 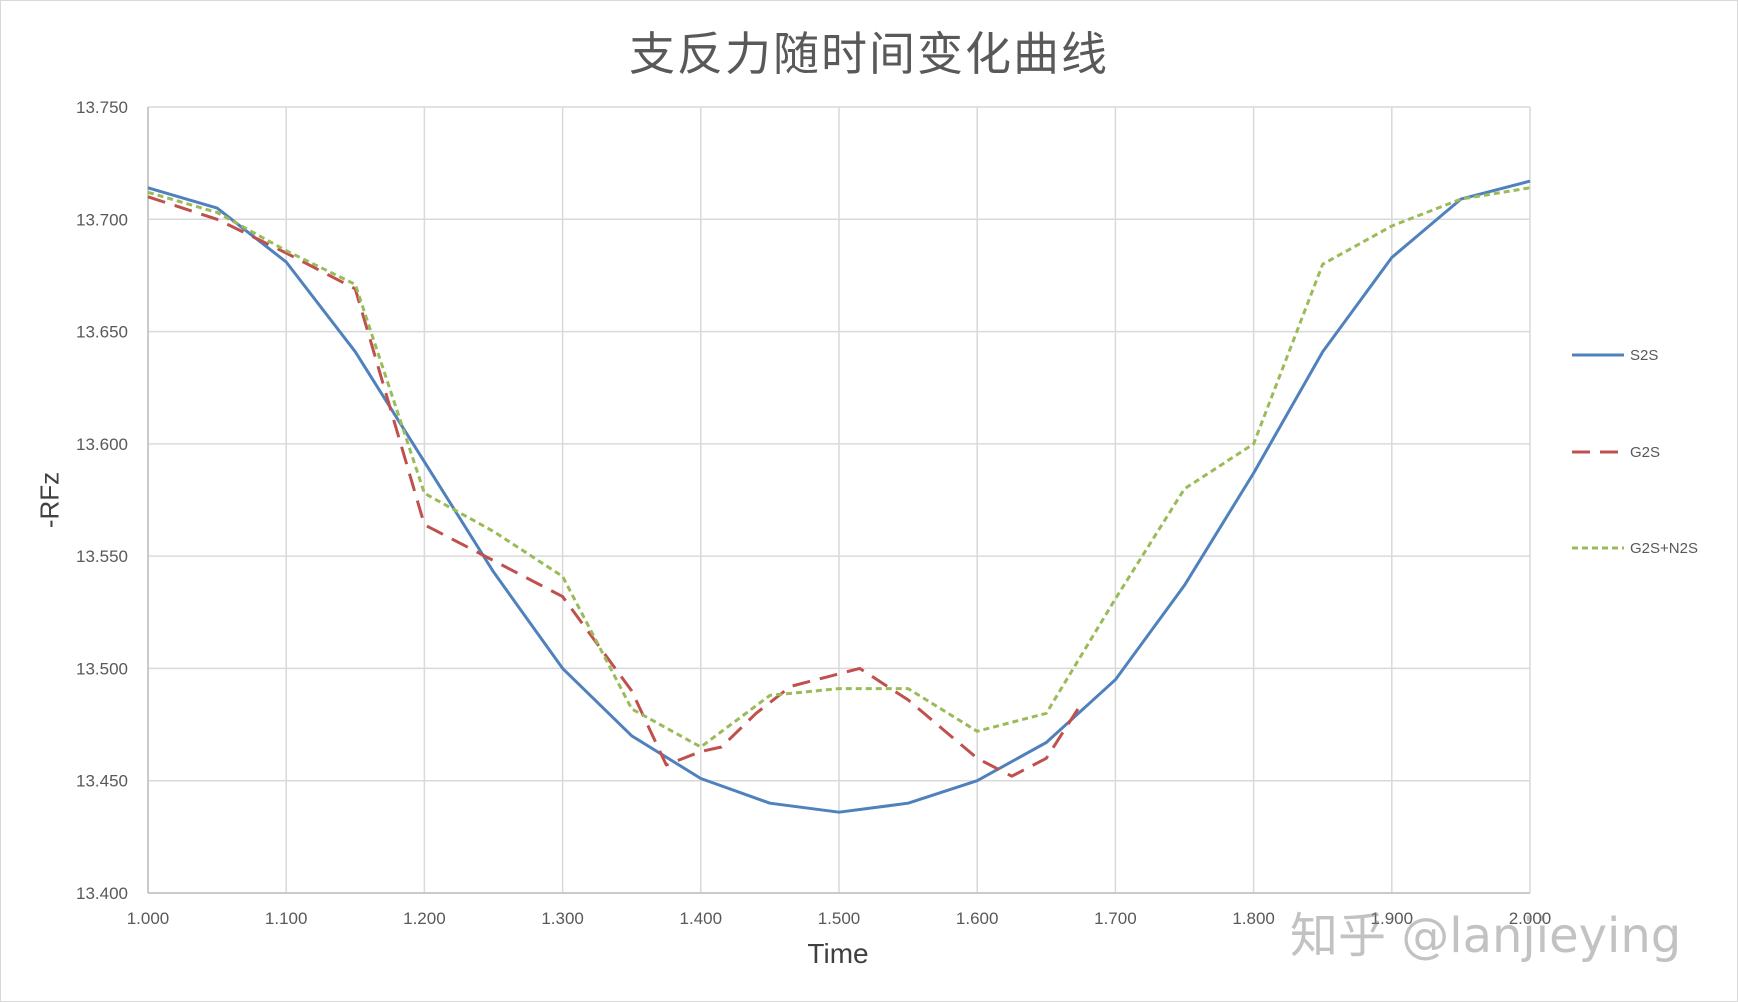 I want to click on x-tick-label: 1.100, so click(x=286, y=918).